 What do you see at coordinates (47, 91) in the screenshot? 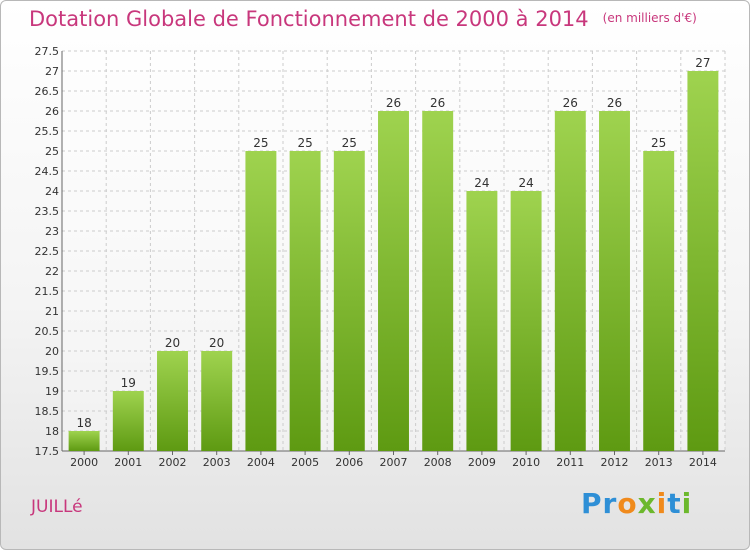
I see `y-tick-label: 26.5` at bounding box center [47, 91].